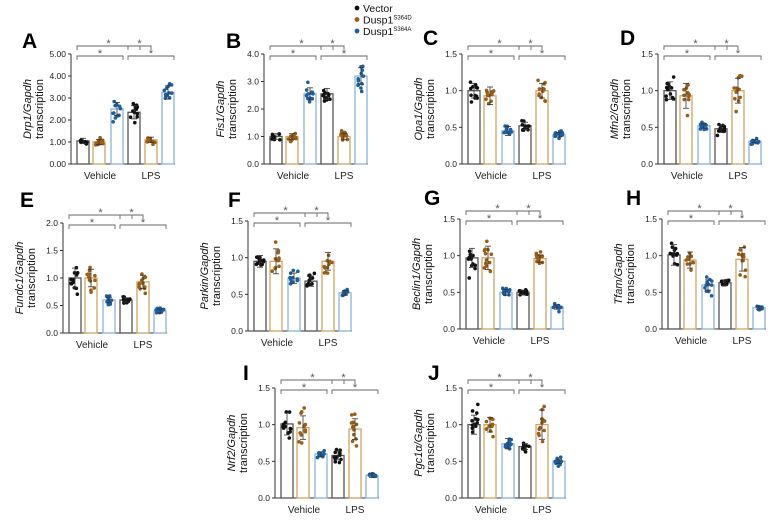 This screenshot has height=521, width=783. What do you see at coordinates (378, 32) in the screenshot?
I see `legend-name: Dusp1` at bounding box center [378, 32].